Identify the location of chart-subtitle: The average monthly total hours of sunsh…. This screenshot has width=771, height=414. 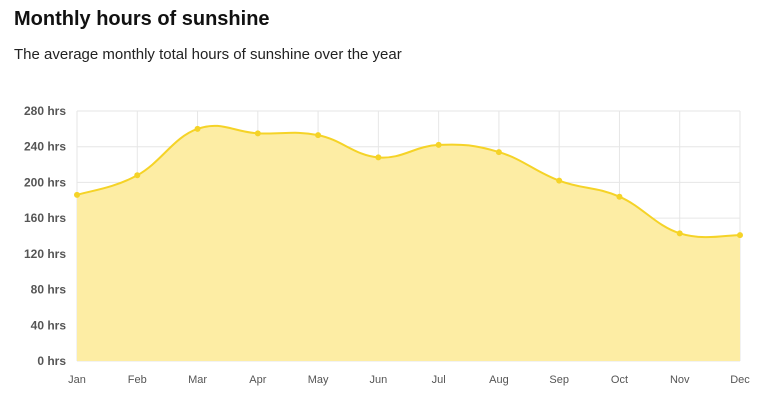
(208, 54).